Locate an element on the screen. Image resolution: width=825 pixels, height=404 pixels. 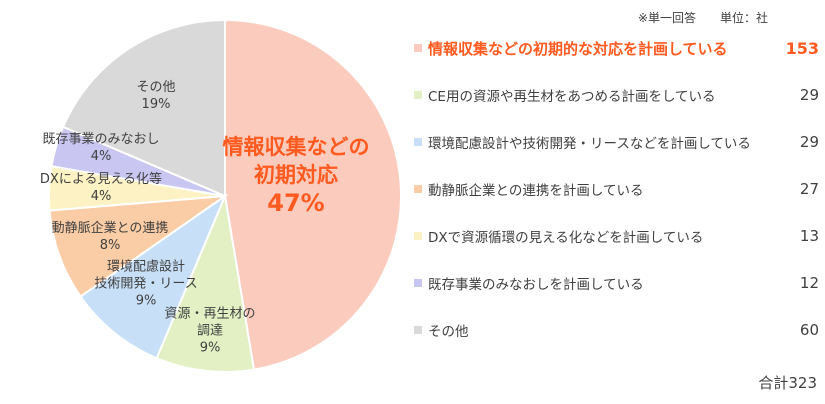
legend-item: 環境配慮設計や技術開発・リースなどを計画している 29 is located at coordinates (616, 142).